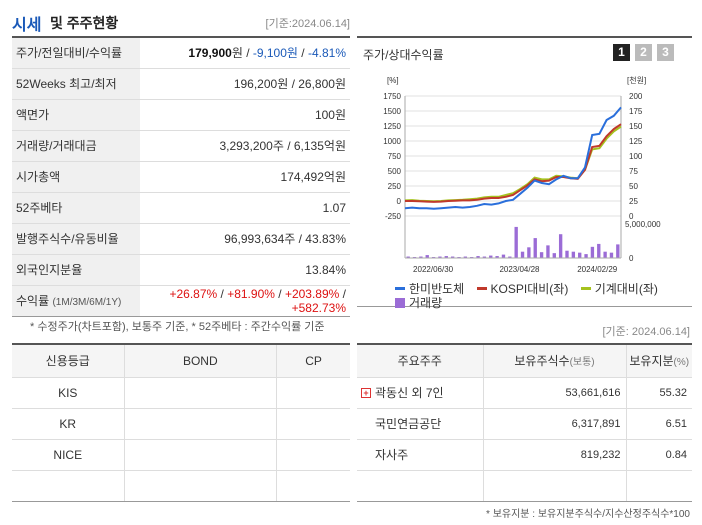  What do you see at coordinates (68, 360) in the screenshot?
I see `column-header: 신용등급` at bounding box center [68, 360].